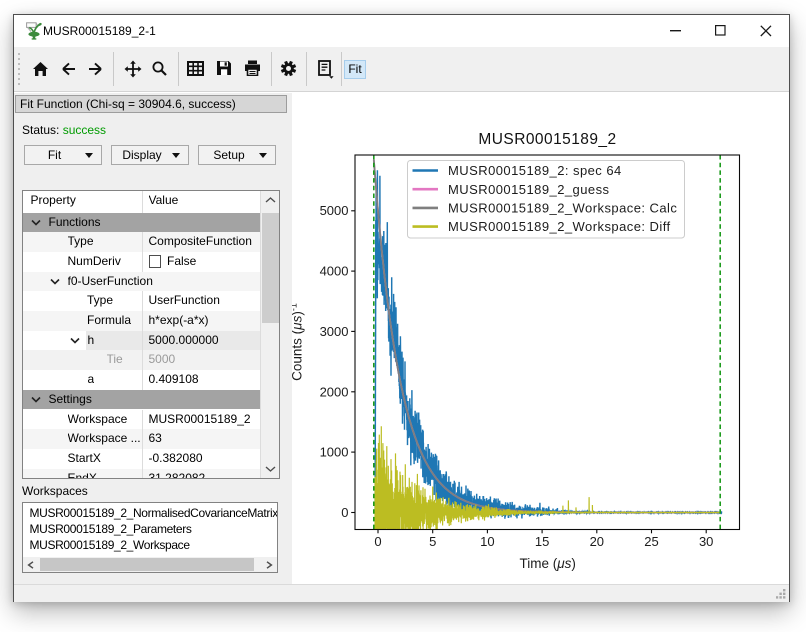  Describe the element at coordinates (547, 139) in the screenshot. I see `svg-text: MUSR00015189_2` at that location.